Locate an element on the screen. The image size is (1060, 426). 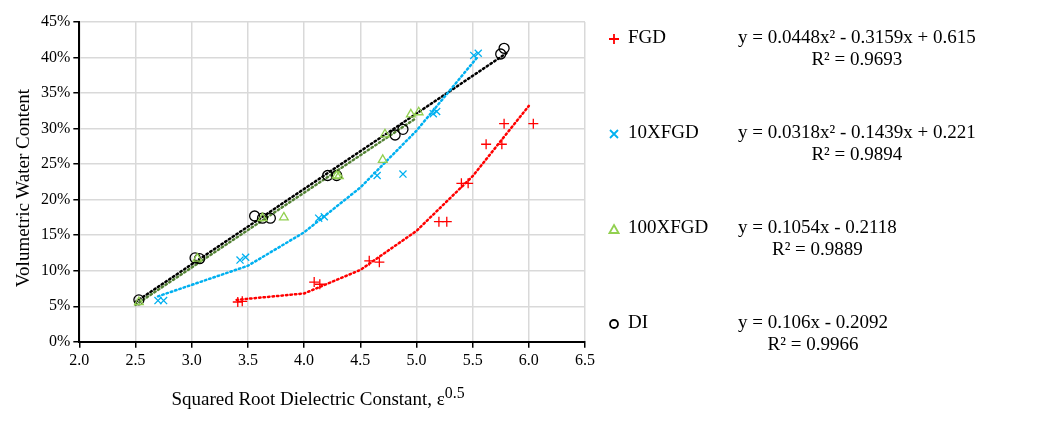
x-tick-label: 2.5 is located at coordinates (135, 359).